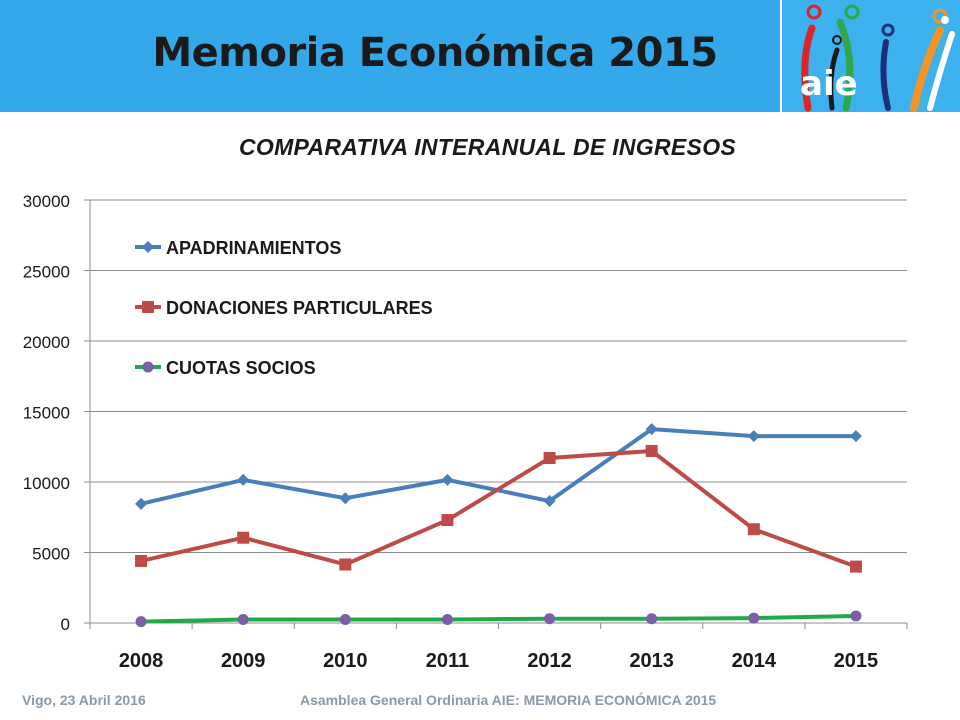 This screenshot has height=720, width=960. I want to click on footer-location-date: Vigo, 23 Abril 2016, so click(84, 700).